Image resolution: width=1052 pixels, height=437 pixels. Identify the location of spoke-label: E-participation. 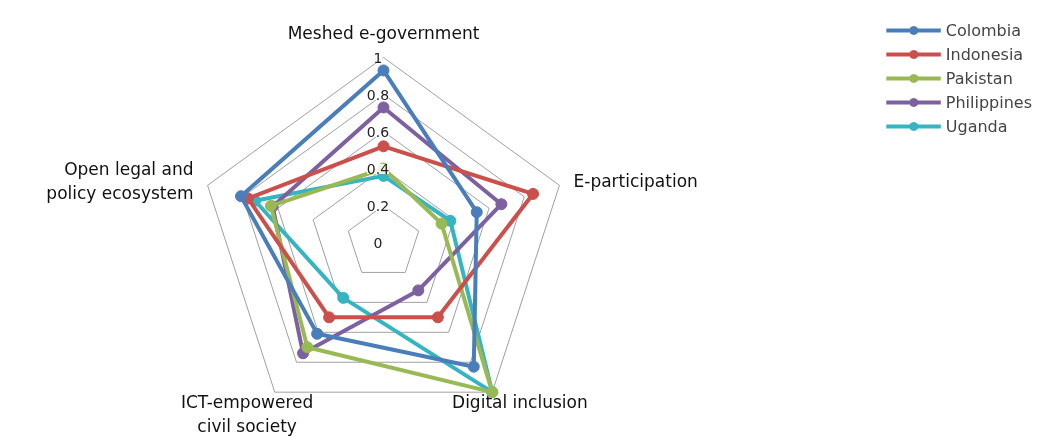
(635, 180).